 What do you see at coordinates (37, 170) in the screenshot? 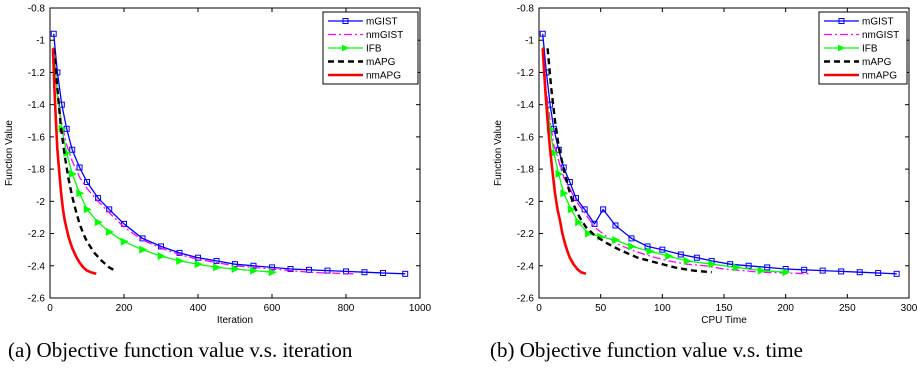
I see `y-tick-label: -1.8` at bounding box center [37, 170].